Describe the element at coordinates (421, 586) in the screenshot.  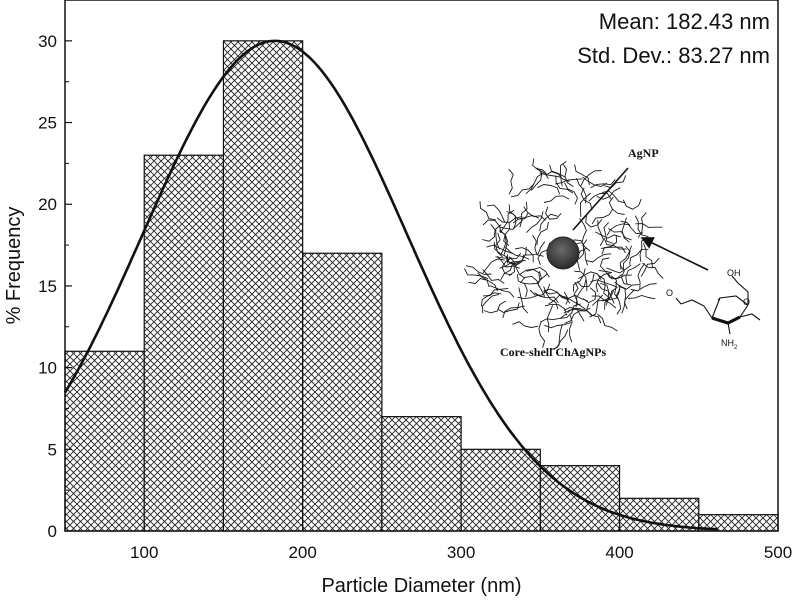
I see `x-axis-label: Particle Diameter (nm)` at that location.